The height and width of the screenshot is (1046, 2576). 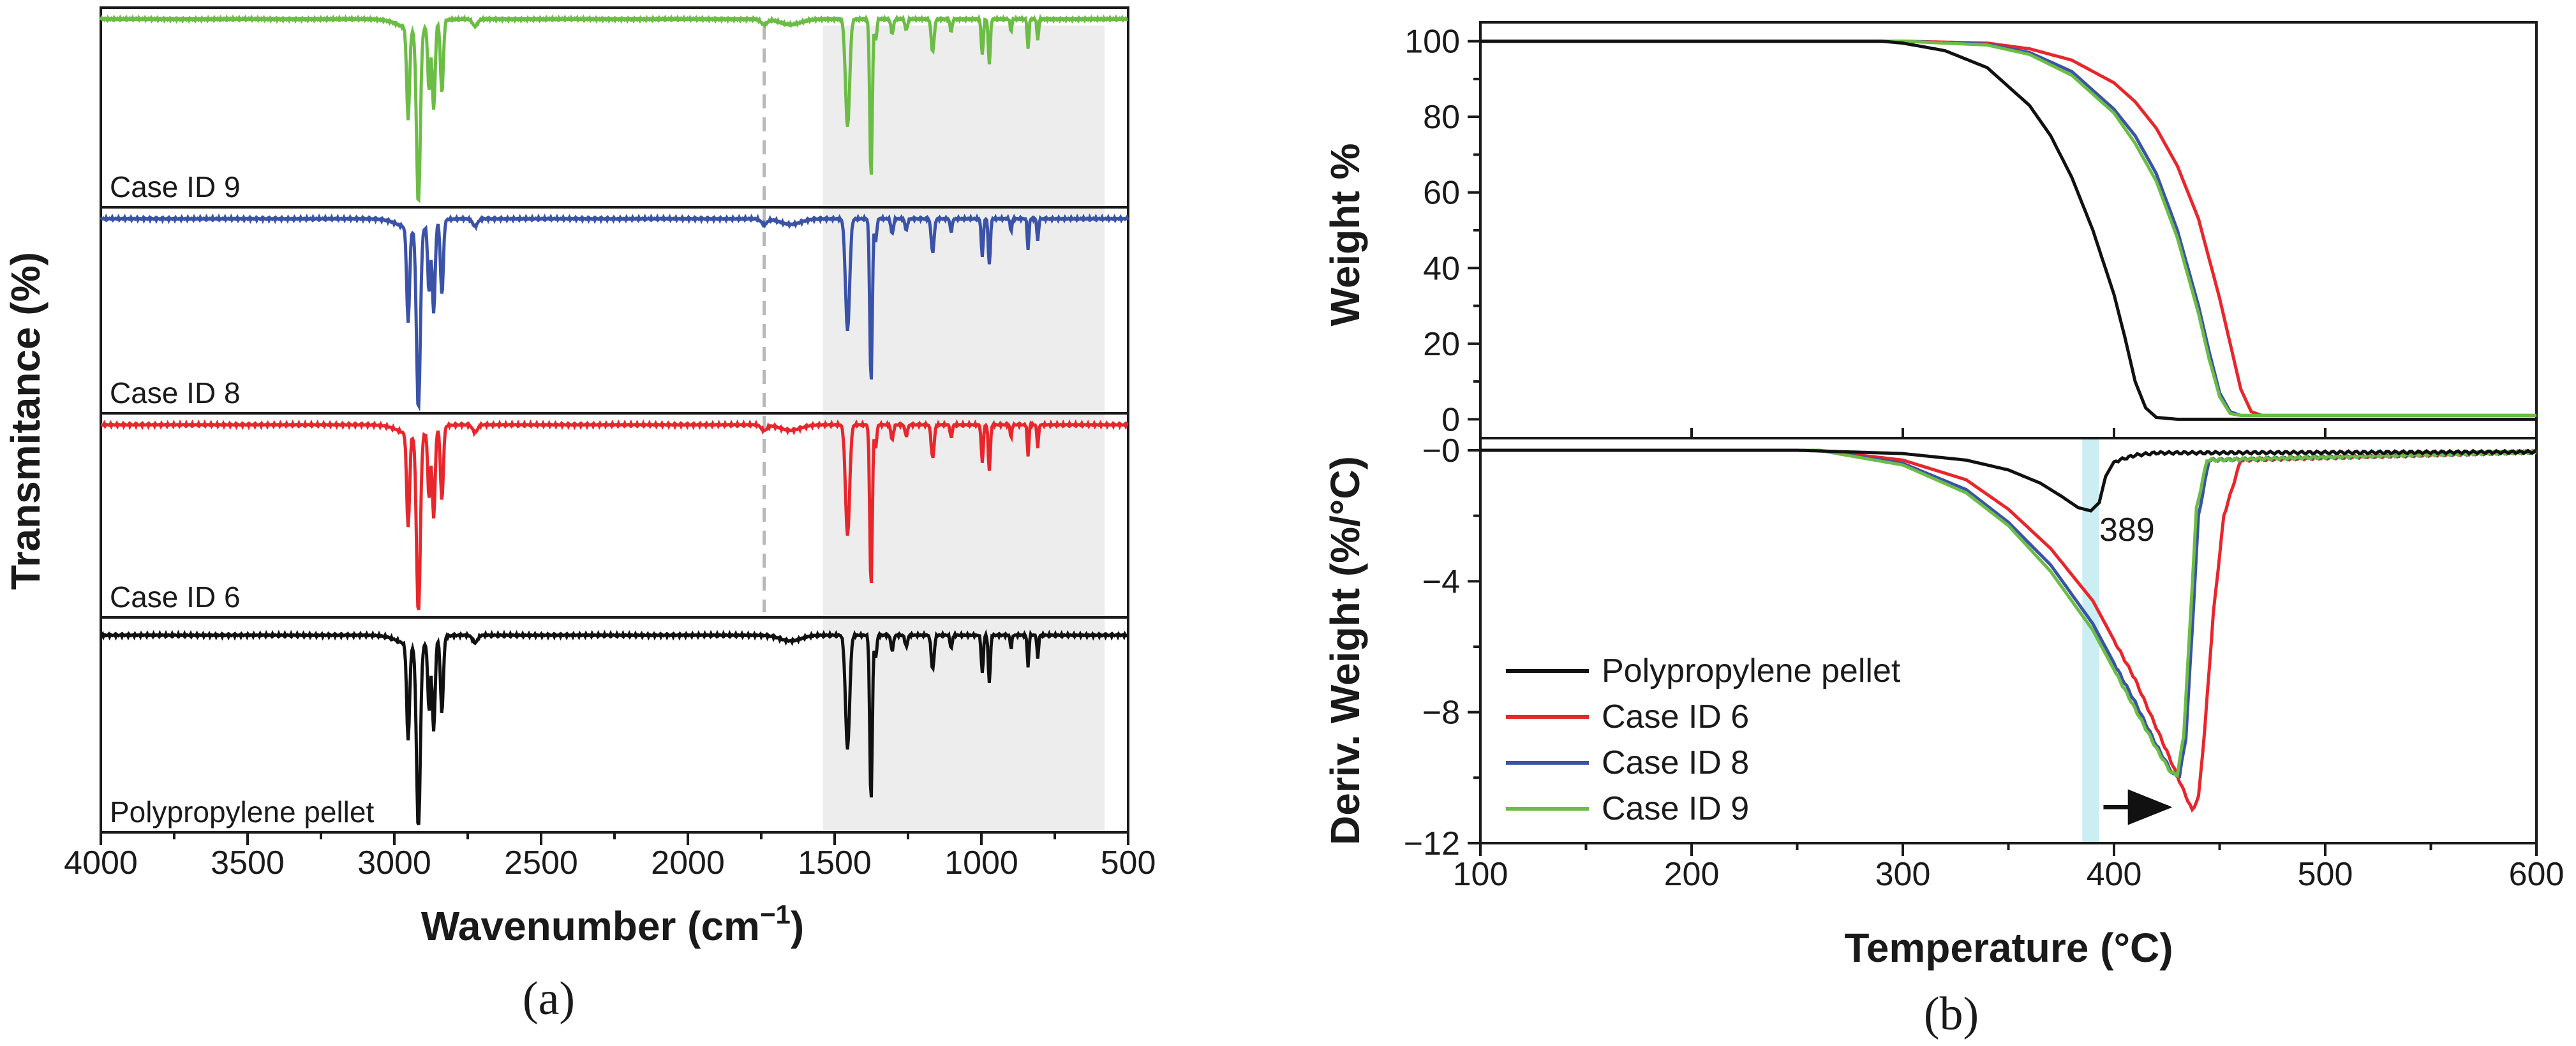 I want to click on caption-b: (b), so click(x=1951, y=1014).